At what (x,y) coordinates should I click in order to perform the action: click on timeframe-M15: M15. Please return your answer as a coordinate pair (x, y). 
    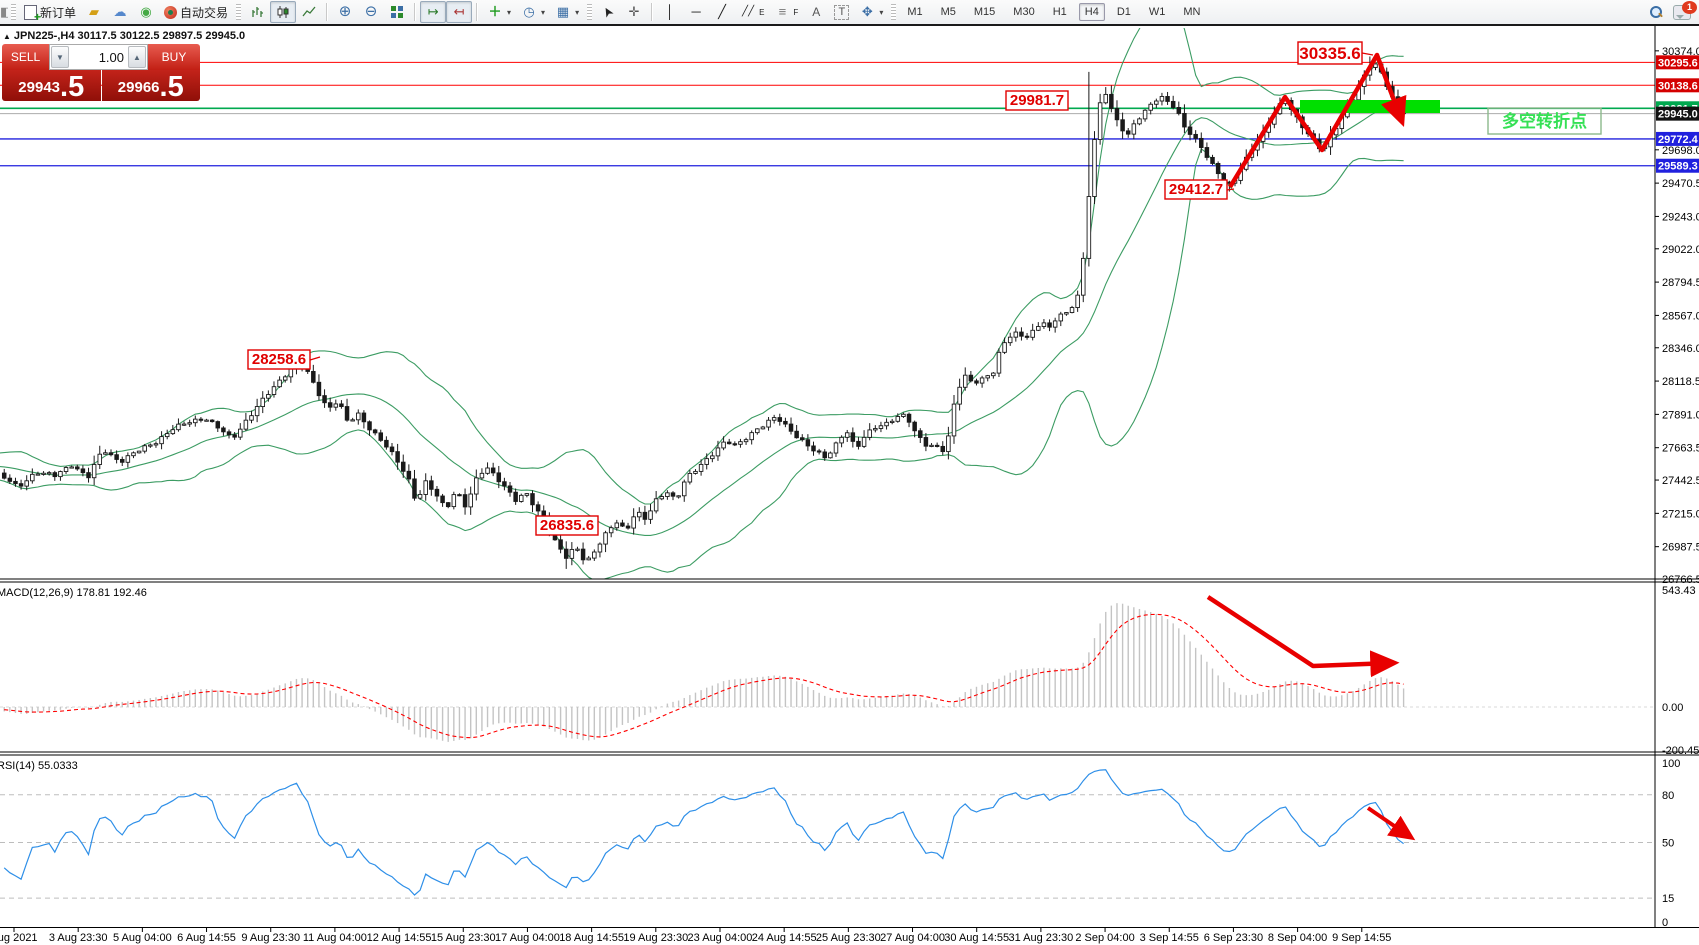
    Looking at the image, I should click on (984, 12).